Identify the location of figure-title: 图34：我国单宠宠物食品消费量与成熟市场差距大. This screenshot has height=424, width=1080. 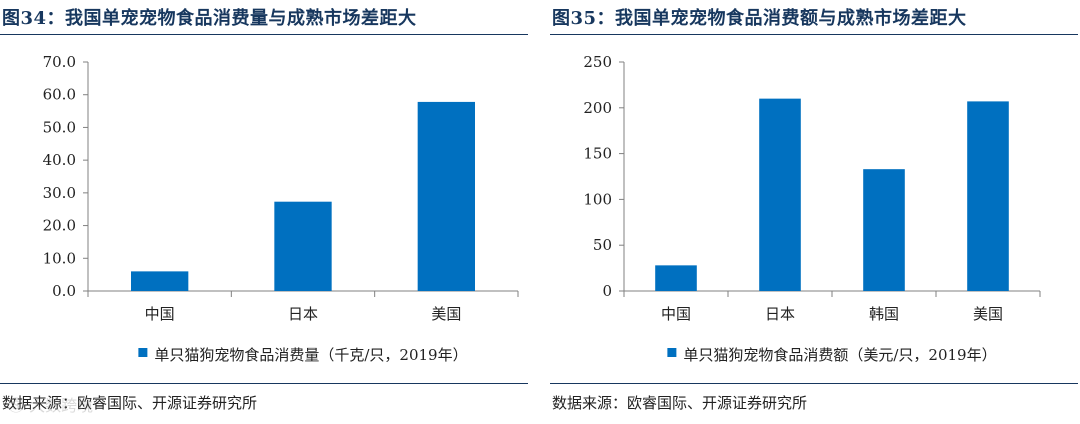
(209, 18).